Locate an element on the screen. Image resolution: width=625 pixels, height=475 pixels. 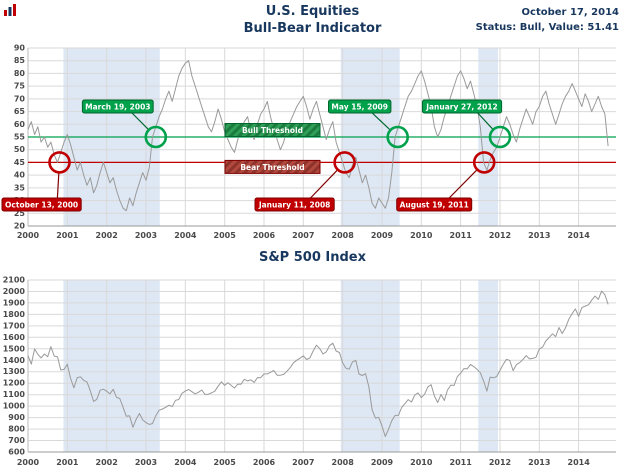
bear-threshold-box is located at coordinates (272, 166).